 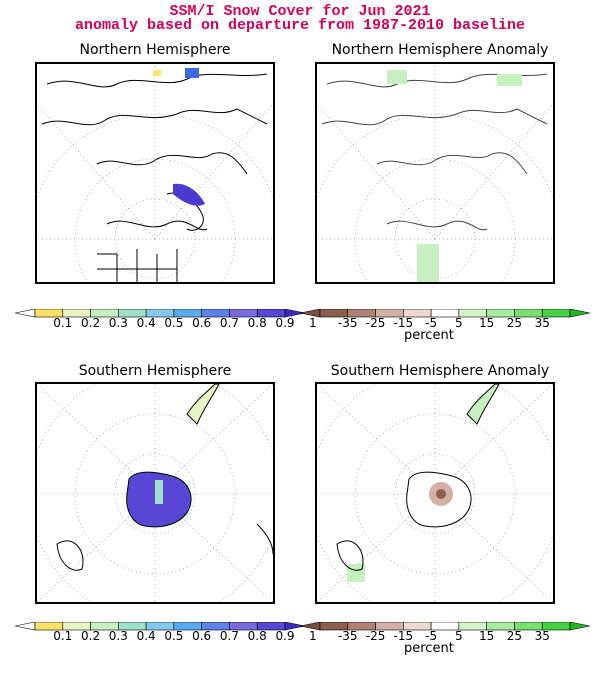 I want to click on panel-title-nh: Northern Hemisphere, so click(x=155, y=50).